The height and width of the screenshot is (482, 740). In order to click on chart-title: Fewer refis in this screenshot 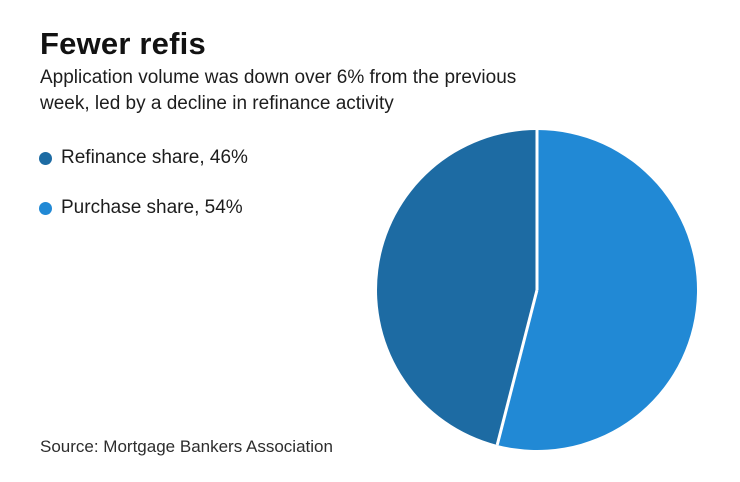, I will do `click(123, 43)`.